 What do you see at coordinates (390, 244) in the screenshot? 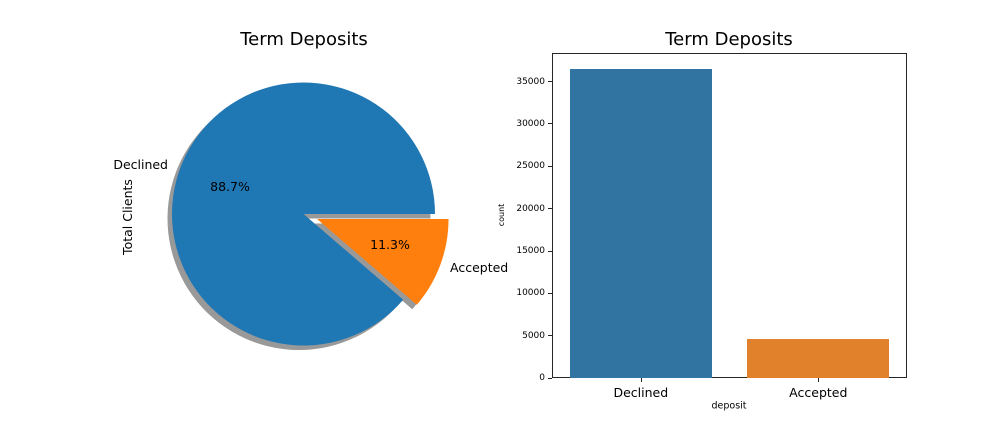
I see `pie-pct-accepted: 11.3%` at bounding box center [390, 244].